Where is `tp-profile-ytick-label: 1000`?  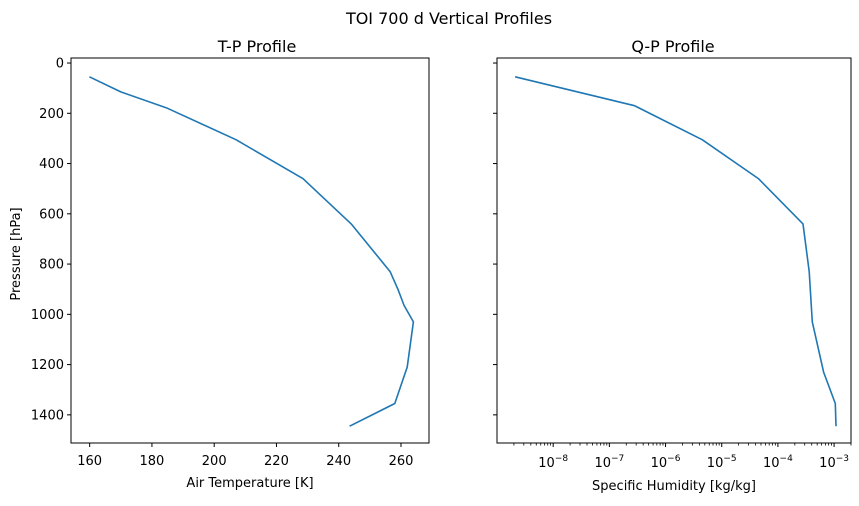
tp-profile-ytick-label: 1000 is located at coordinates (47, 315).